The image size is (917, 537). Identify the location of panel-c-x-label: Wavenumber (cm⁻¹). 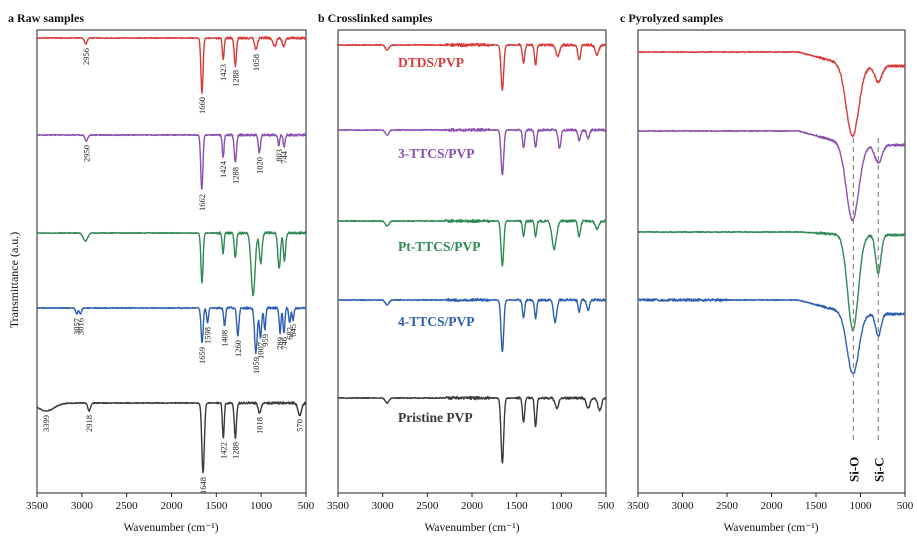
(770, 528).